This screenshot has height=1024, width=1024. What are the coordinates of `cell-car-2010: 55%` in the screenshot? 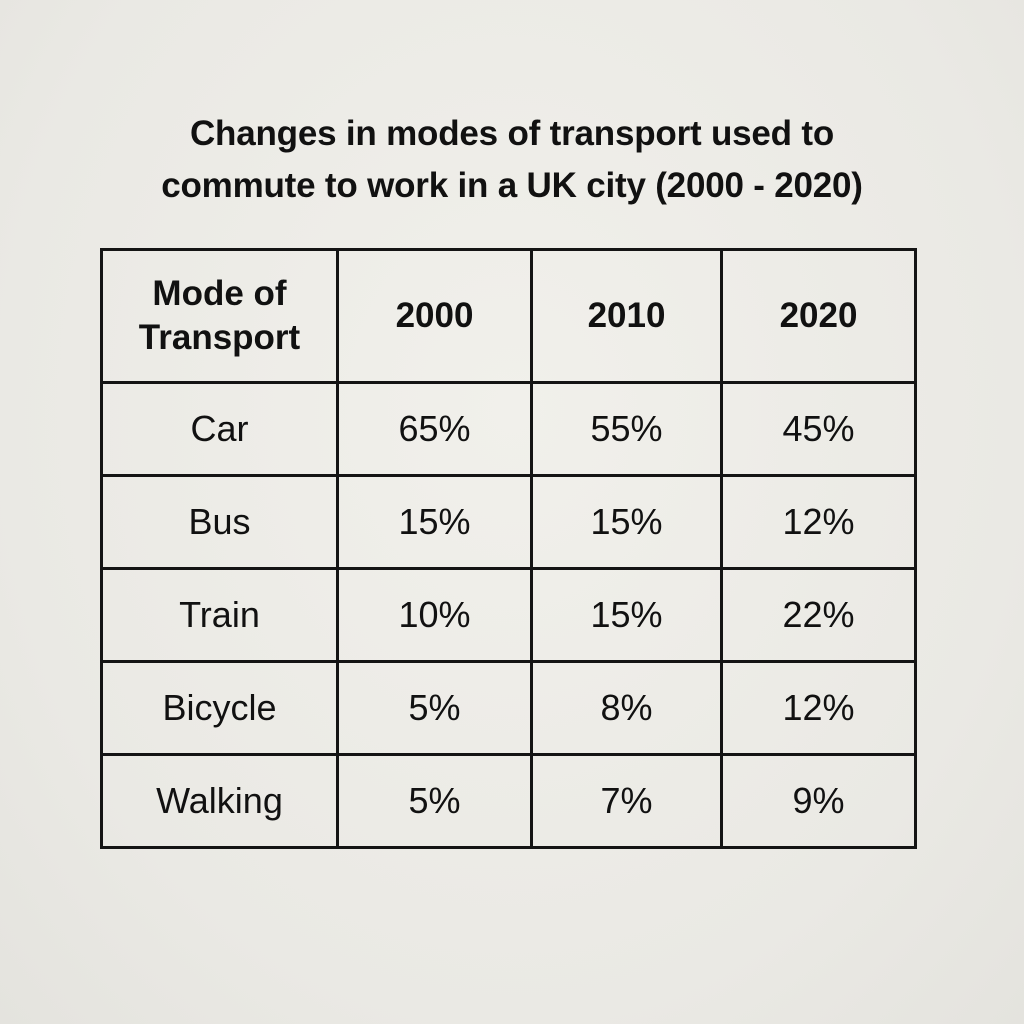 It's located at (626, 429).